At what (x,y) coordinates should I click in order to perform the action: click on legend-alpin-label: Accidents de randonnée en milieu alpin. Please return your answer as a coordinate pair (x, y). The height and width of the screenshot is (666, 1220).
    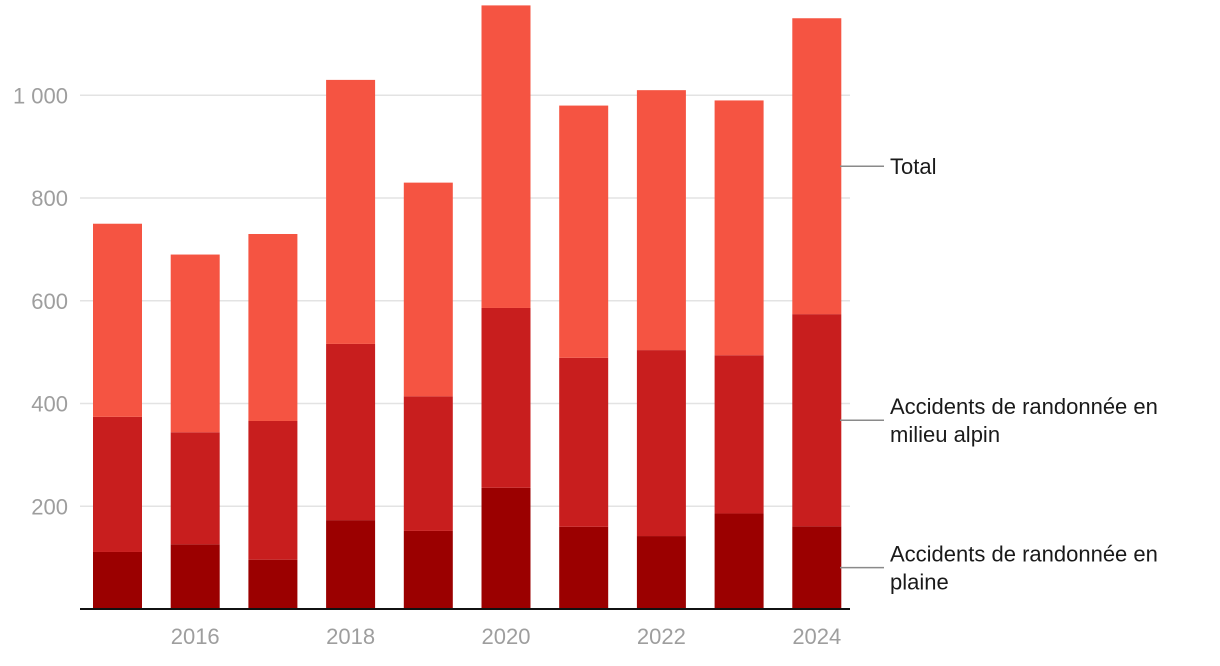
    Looking at the image, I should click on (1024, 420).